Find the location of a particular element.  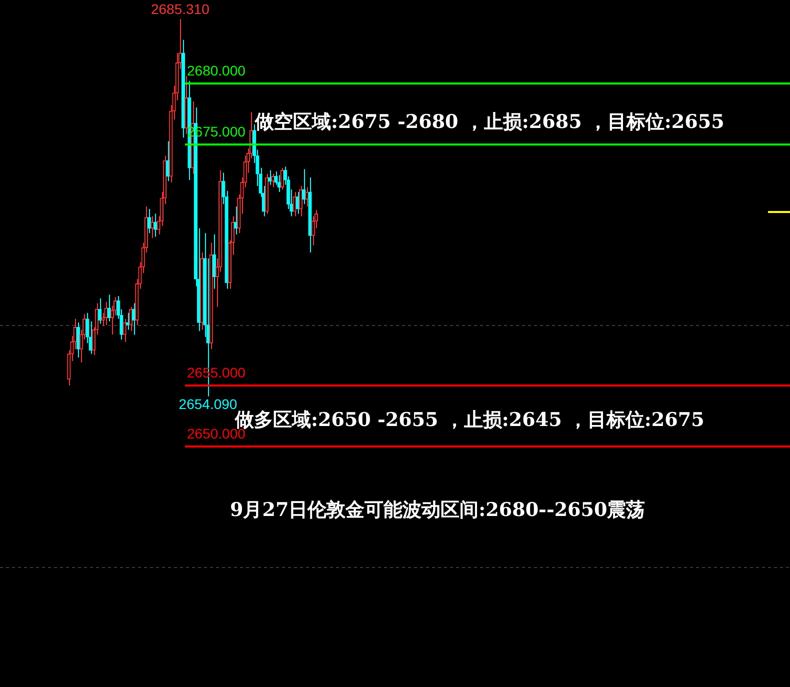

text: 9月27日伦敦金可能波动区间:2680--2650震荡 is located at coordinates (438, 510).